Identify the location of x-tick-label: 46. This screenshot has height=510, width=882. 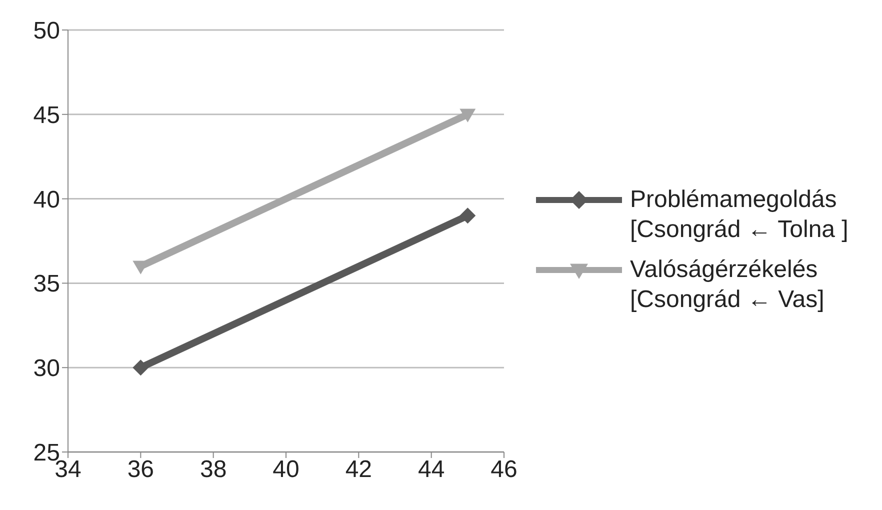
(504, 470).